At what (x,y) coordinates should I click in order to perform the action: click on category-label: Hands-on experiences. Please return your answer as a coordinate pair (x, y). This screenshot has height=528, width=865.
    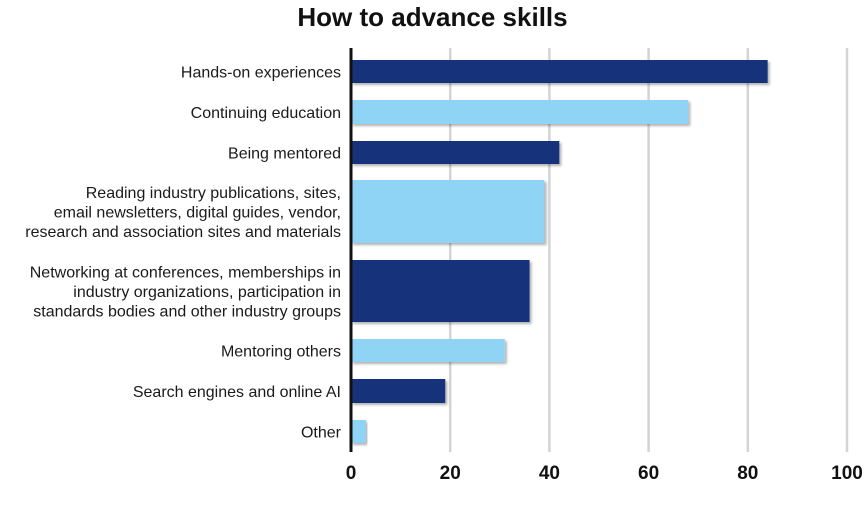
    Looking at the image, I should click on (261, 73).